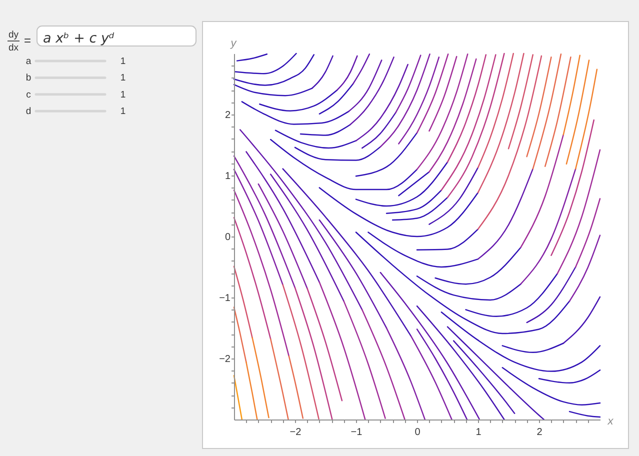 This screenshot has width=639, height=456. Describe the element at coordinates (29, 112) in the screenshot. I see `text: d` at that location.